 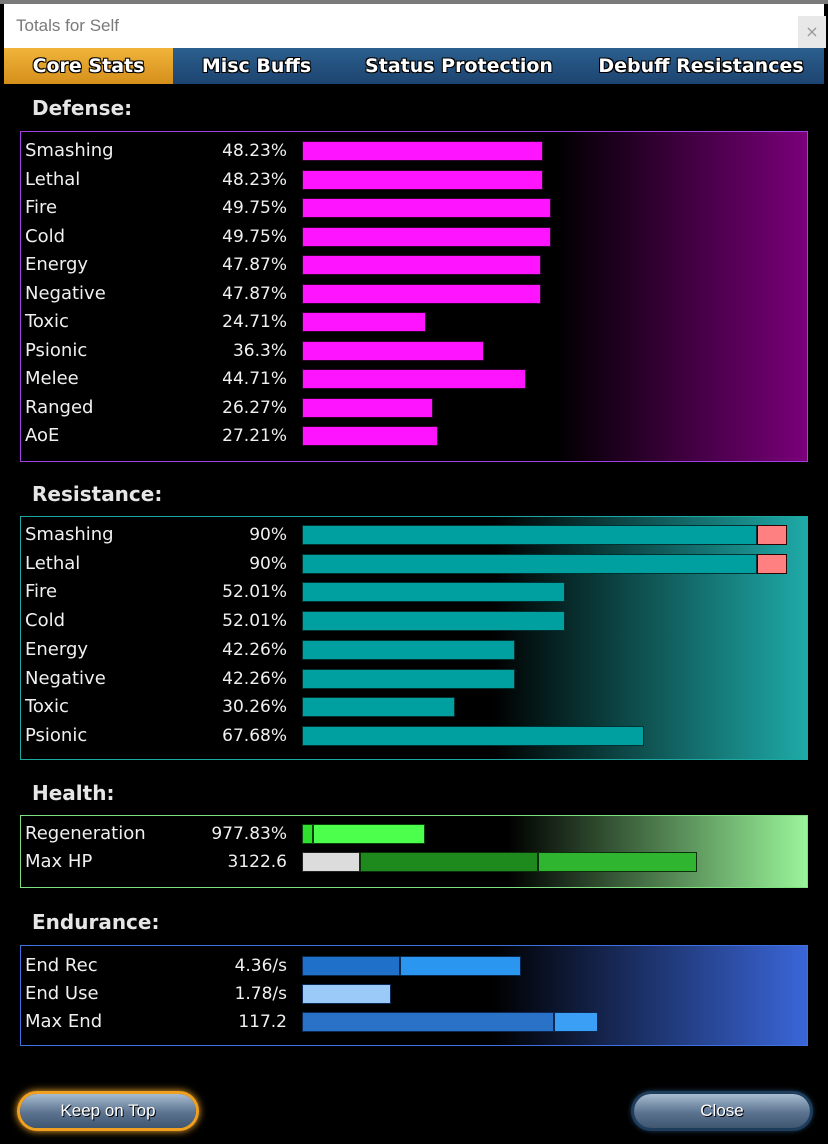 I want to click on row-value: 977.83%, so click(x=249, y=834).